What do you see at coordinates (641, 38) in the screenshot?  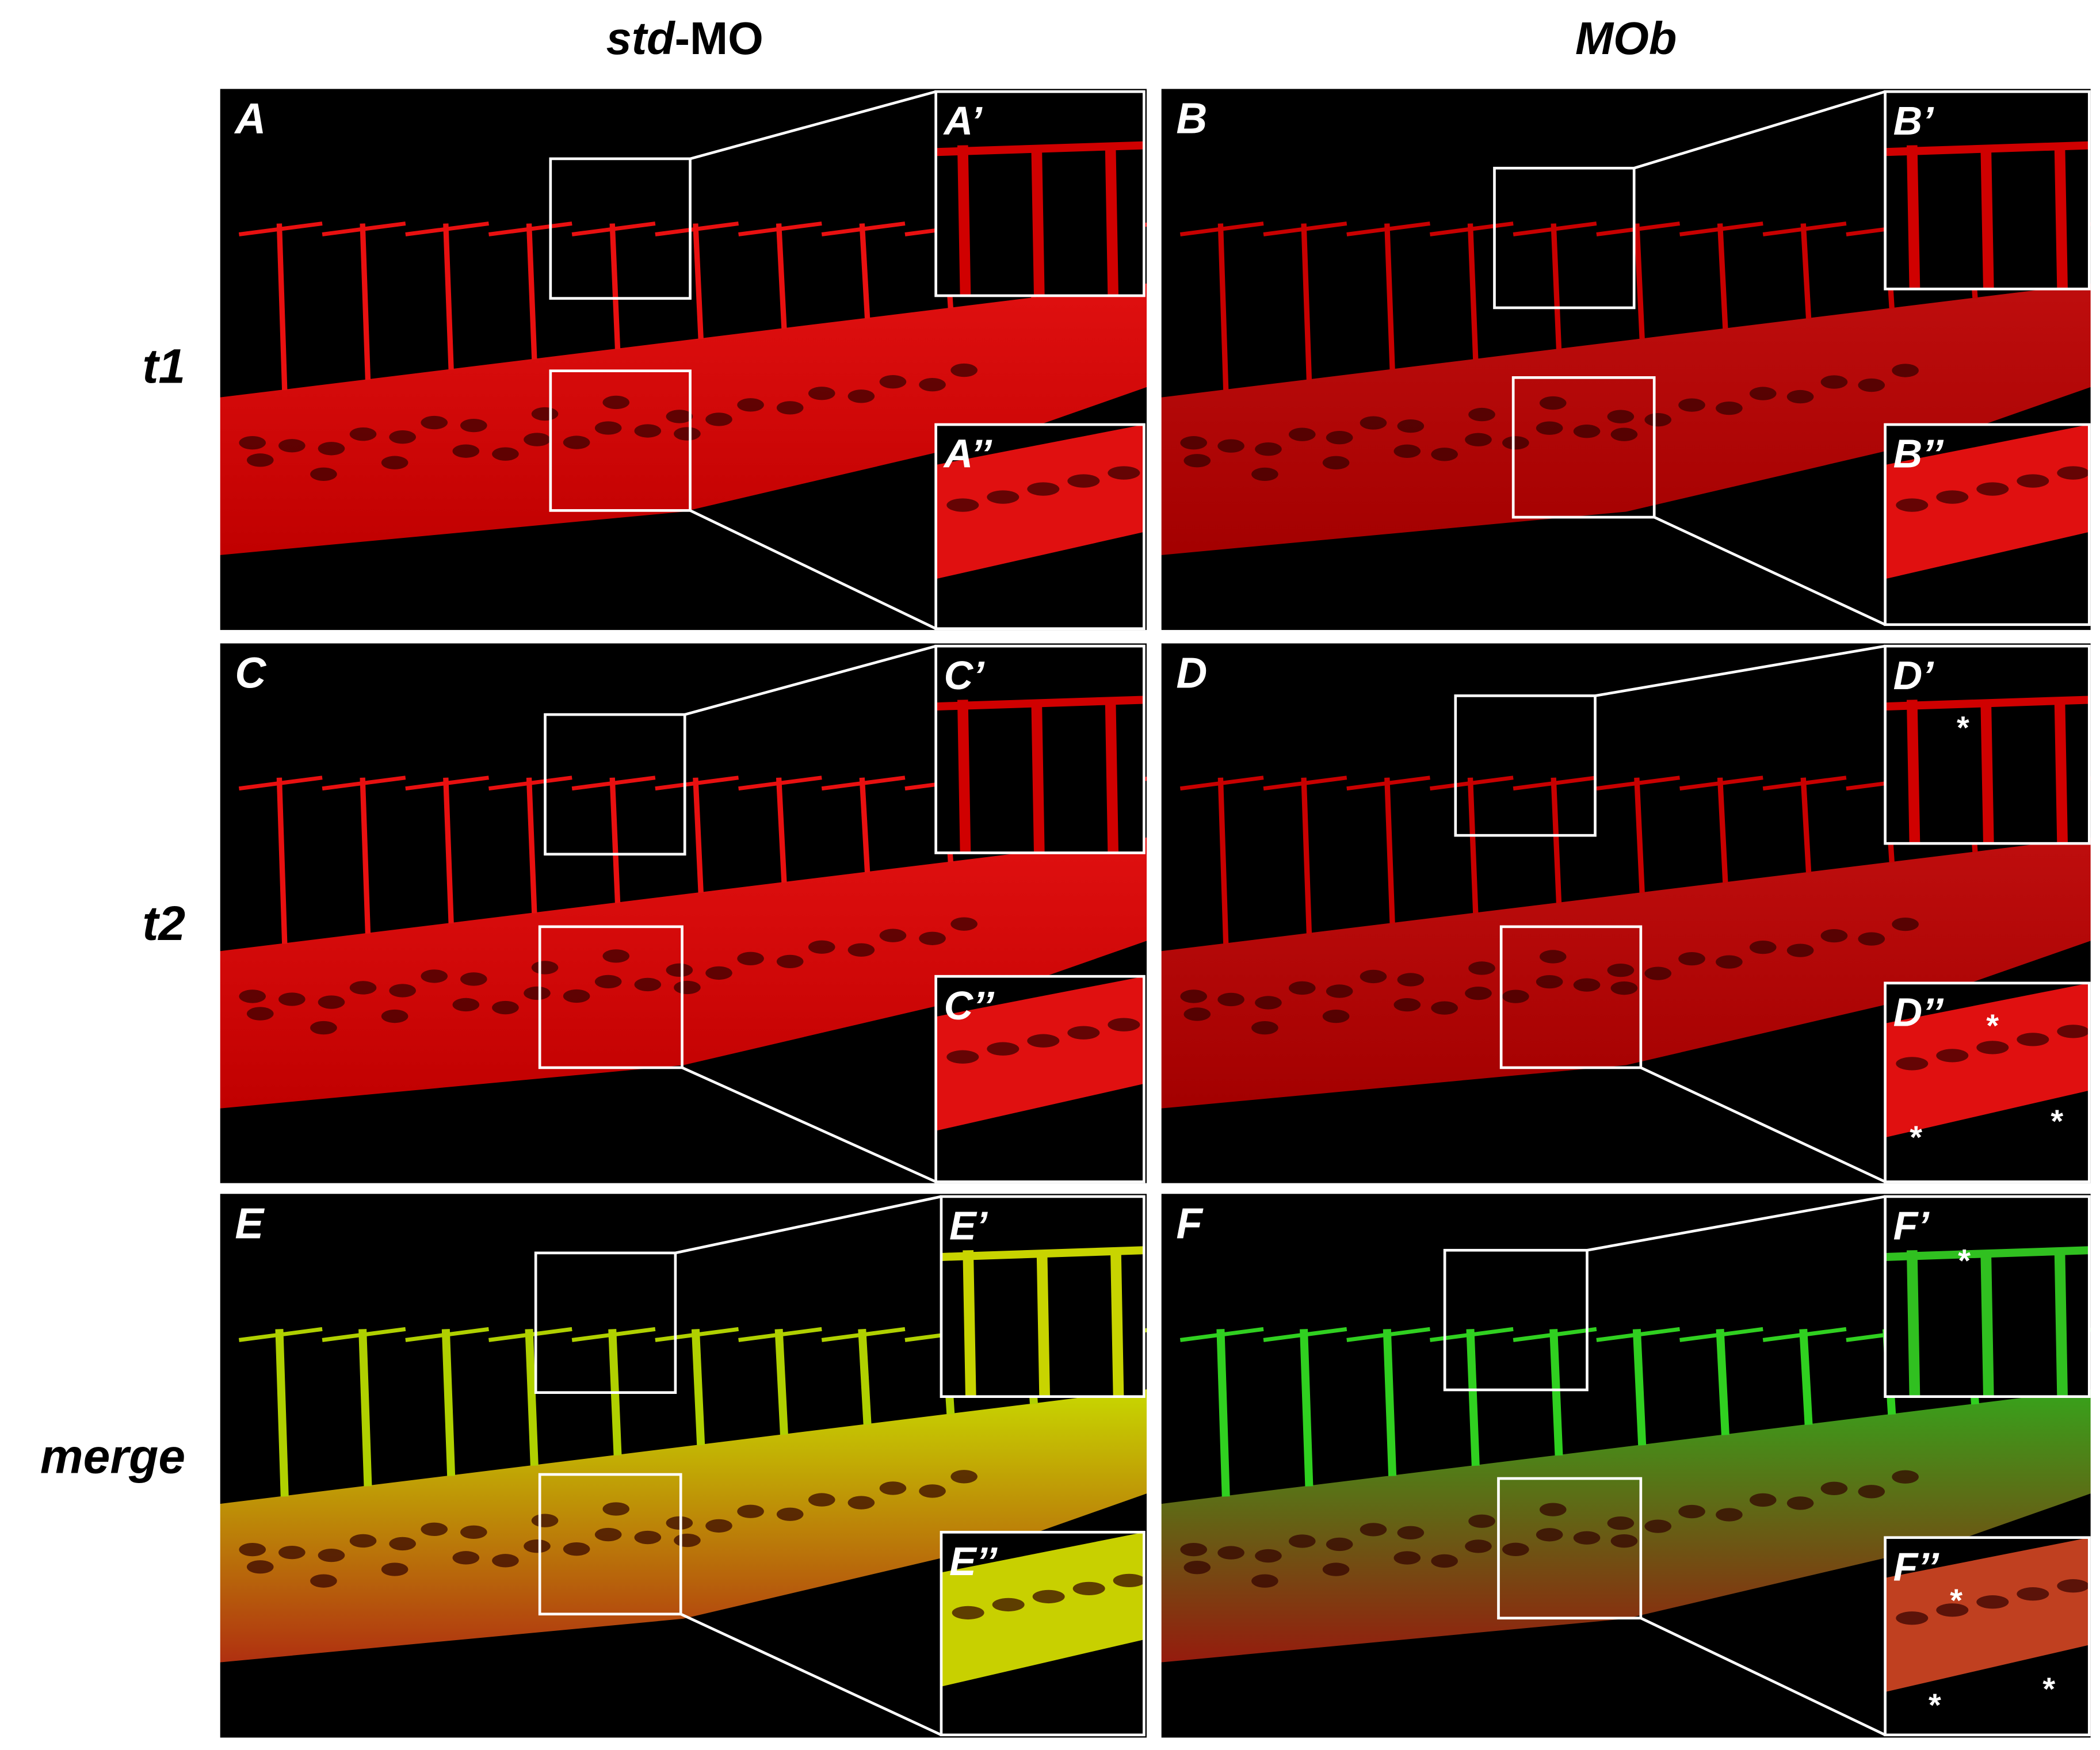 I see `column-header-italic: std` at bounding box center [641, 38].